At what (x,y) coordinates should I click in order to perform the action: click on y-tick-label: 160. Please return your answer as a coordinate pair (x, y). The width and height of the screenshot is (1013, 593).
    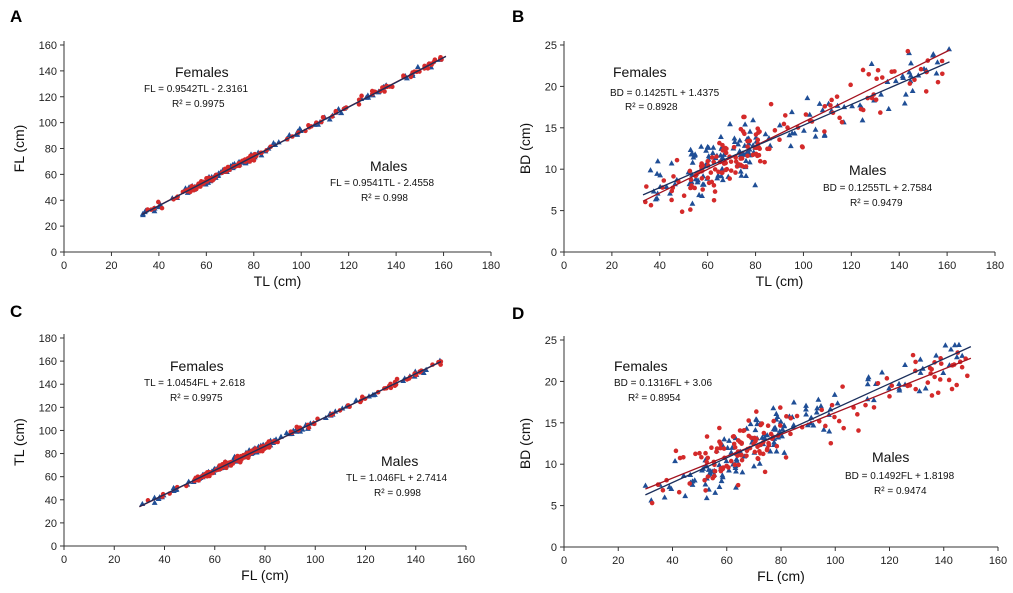
    Looking at the image, I should click on (48, 362).